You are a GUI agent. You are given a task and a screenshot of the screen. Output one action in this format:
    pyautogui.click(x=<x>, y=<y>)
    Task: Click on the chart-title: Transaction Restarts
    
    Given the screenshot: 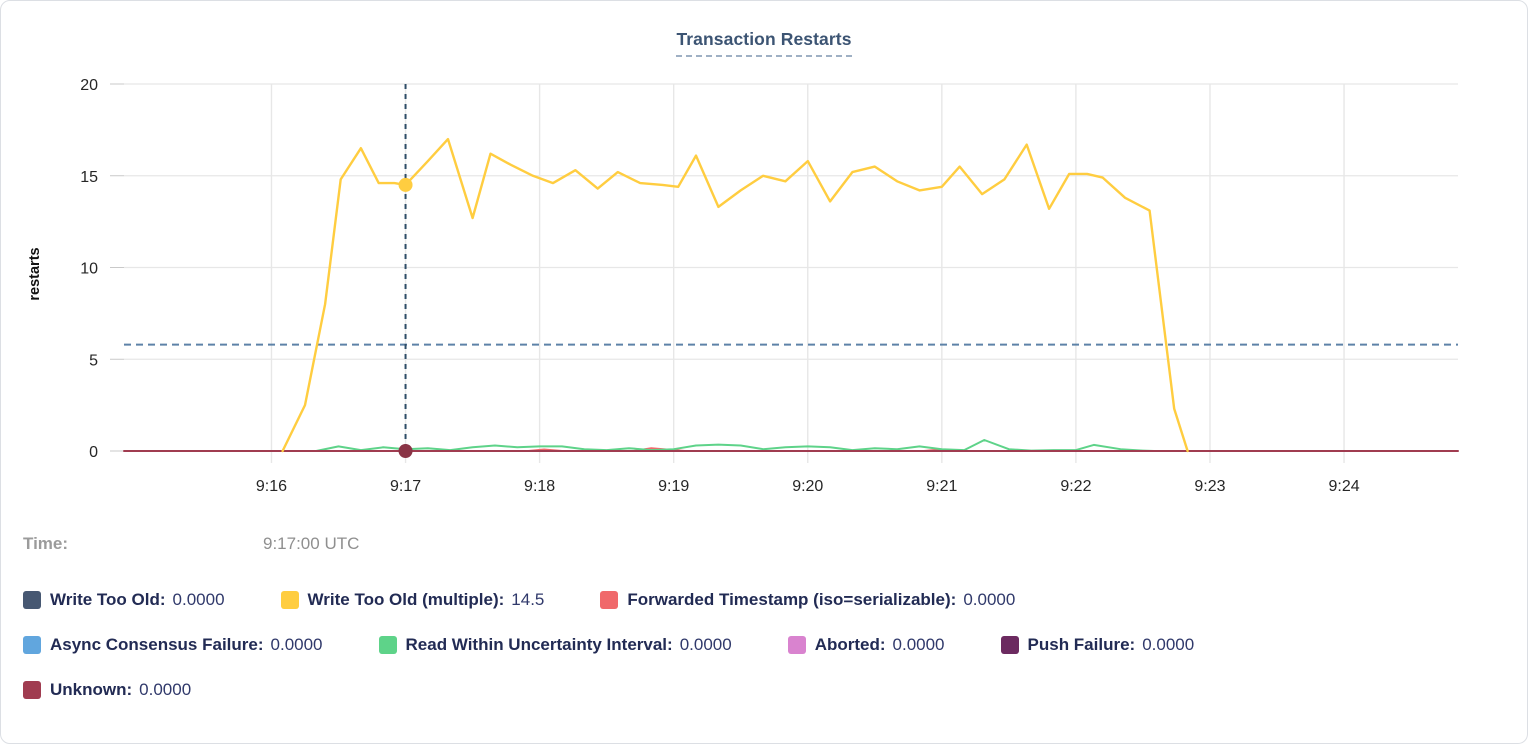 What is the action you would take?
    pyautogui.click(x=764, y=43)
    